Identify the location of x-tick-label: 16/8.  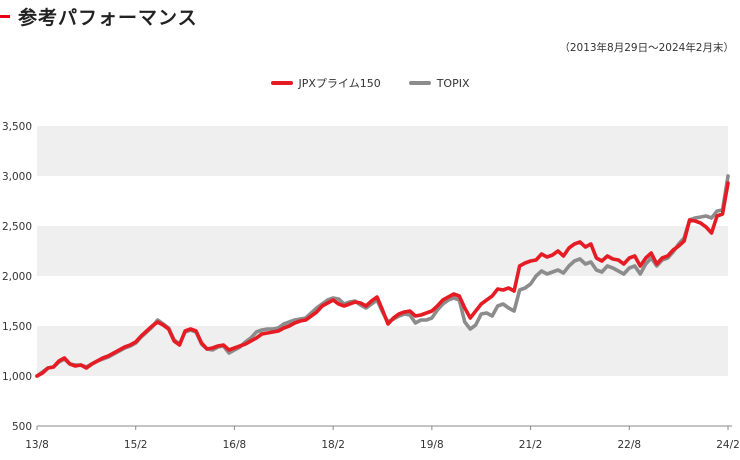
(235, 445).